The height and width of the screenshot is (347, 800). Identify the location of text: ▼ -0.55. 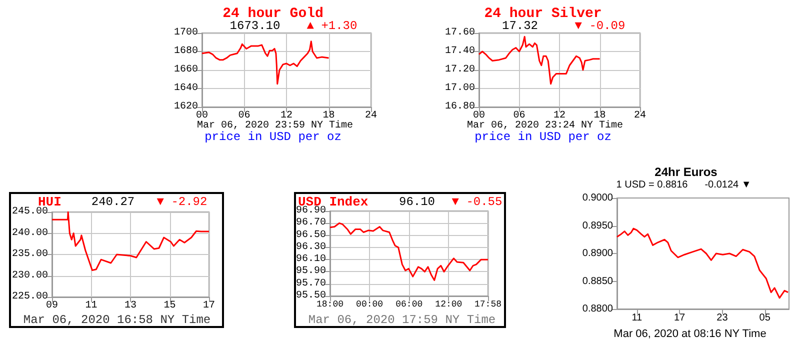
(477, 202).